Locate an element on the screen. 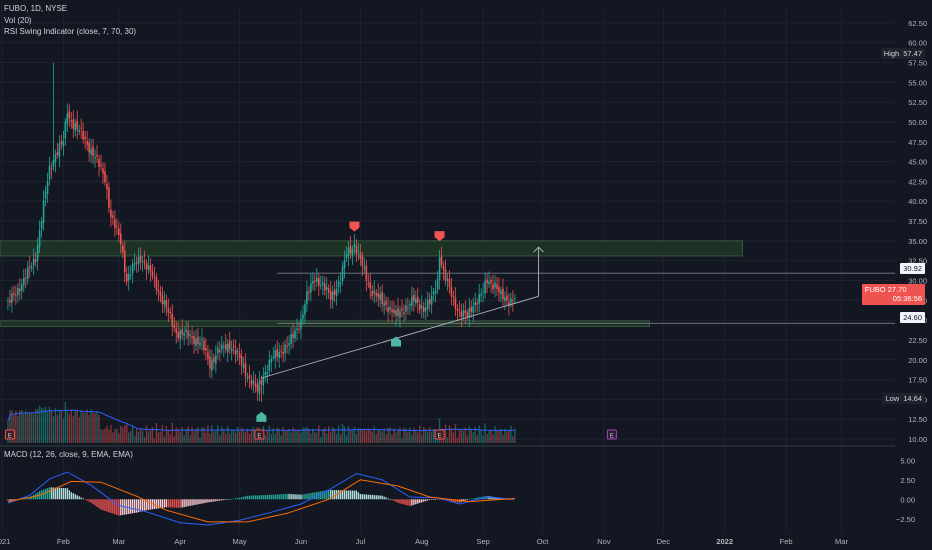 Image resolution: width=932 pixels, height=550 pixels. macd-legend: MACD (12, 26, close, 9, EMA, EMA) is located at coordinates (68, 454).